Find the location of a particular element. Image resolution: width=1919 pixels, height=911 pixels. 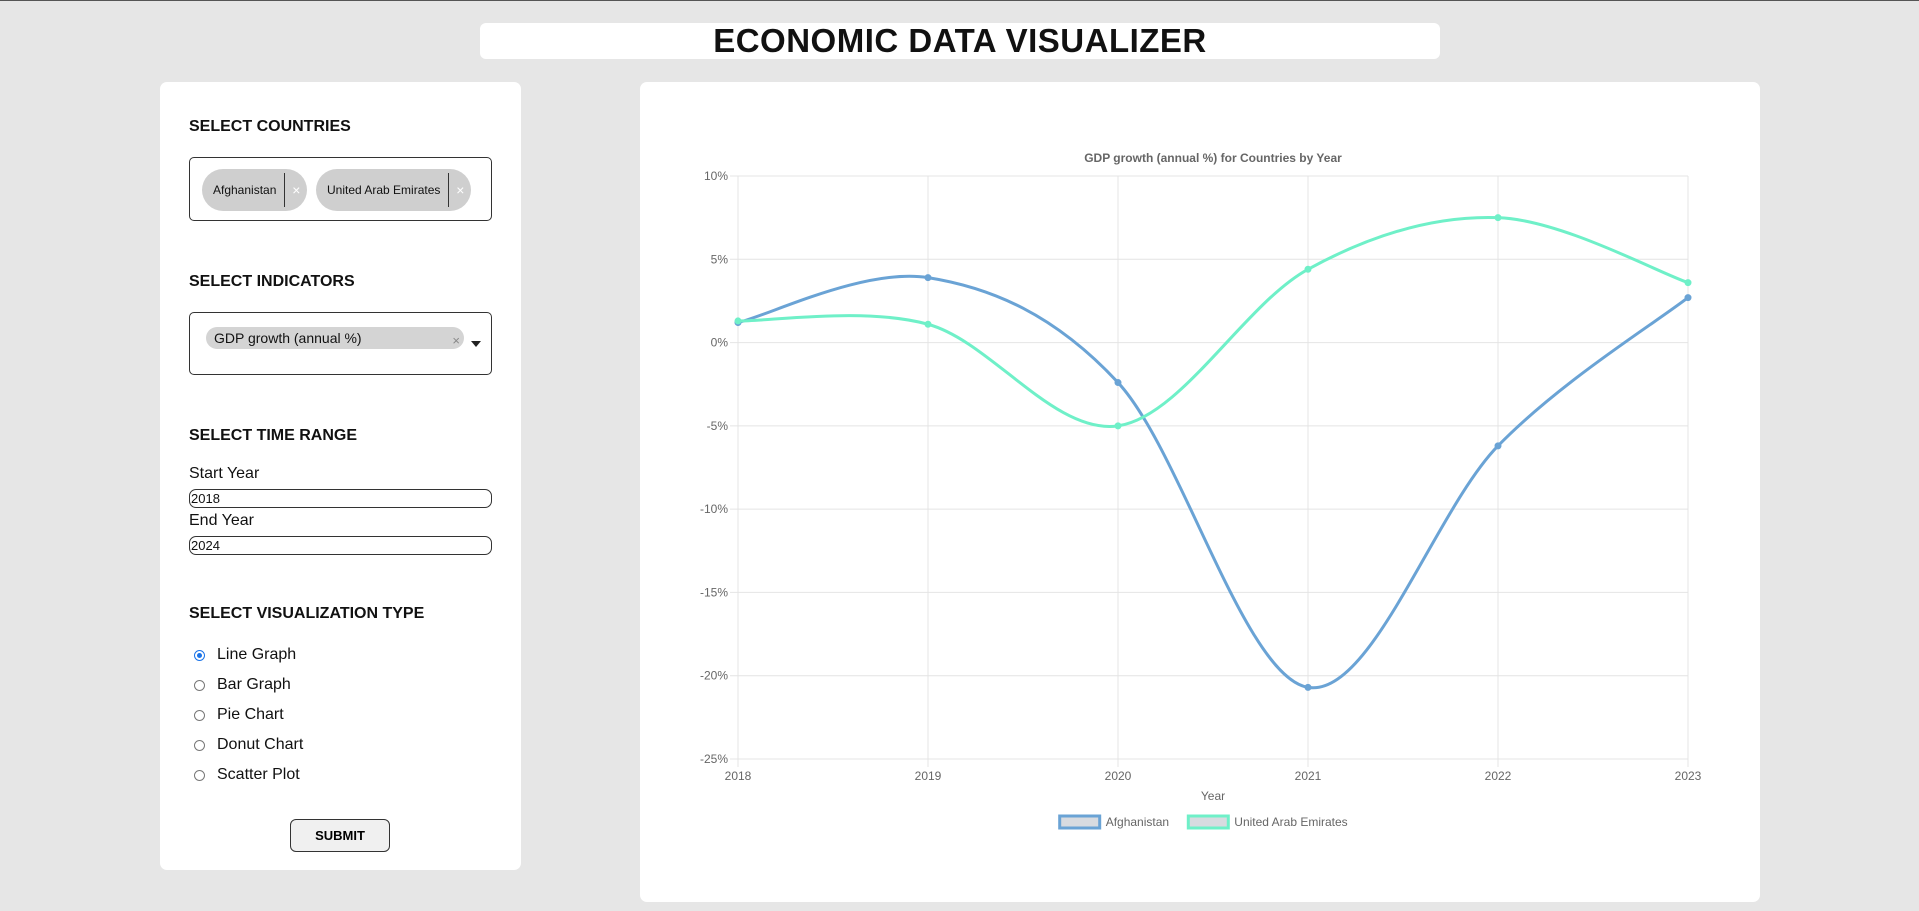

country-chip-label: United Arab Emirates is located at coordinates (384, 190).